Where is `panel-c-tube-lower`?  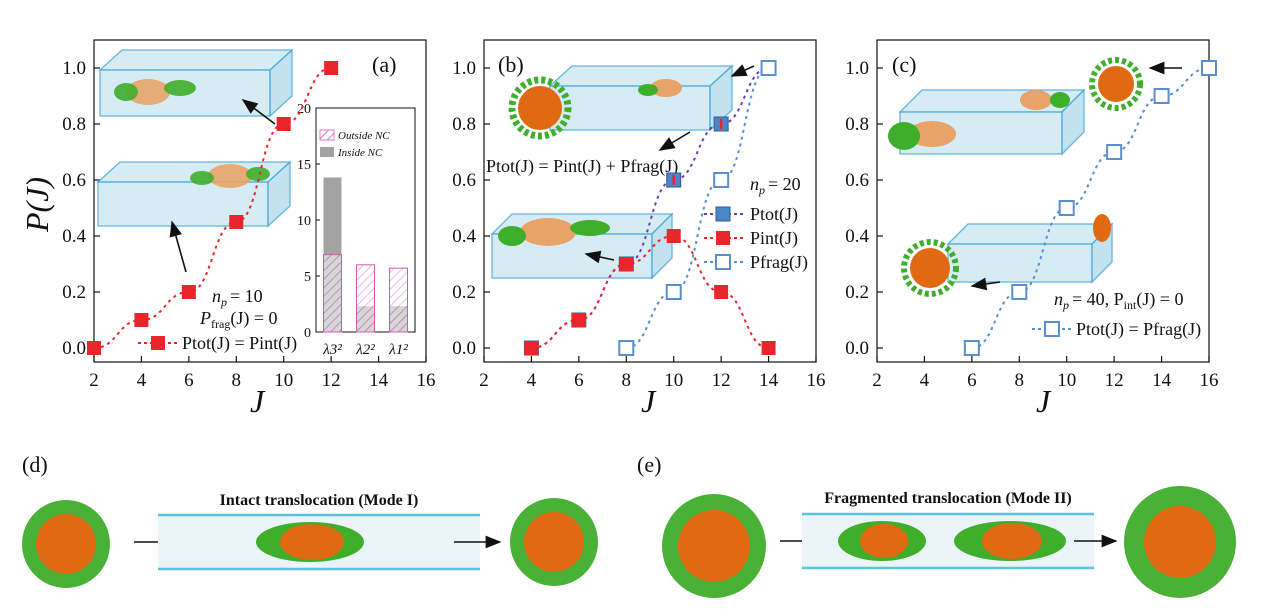 panel-c-tube-lower is located at coordinates (1007, 255).